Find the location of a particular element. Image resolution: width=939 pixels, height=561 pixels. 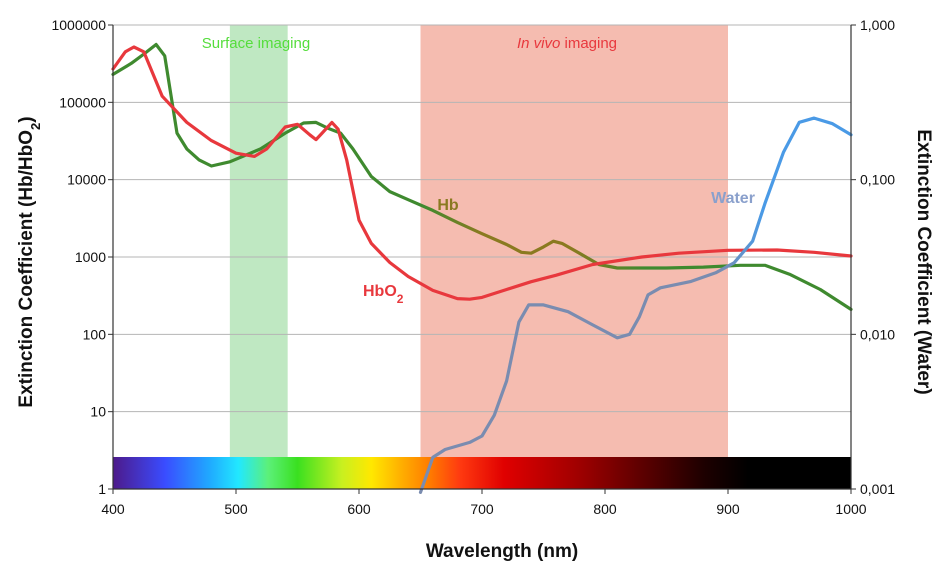

x-tick-label-700: 700 is located at coordinates (482, 509).